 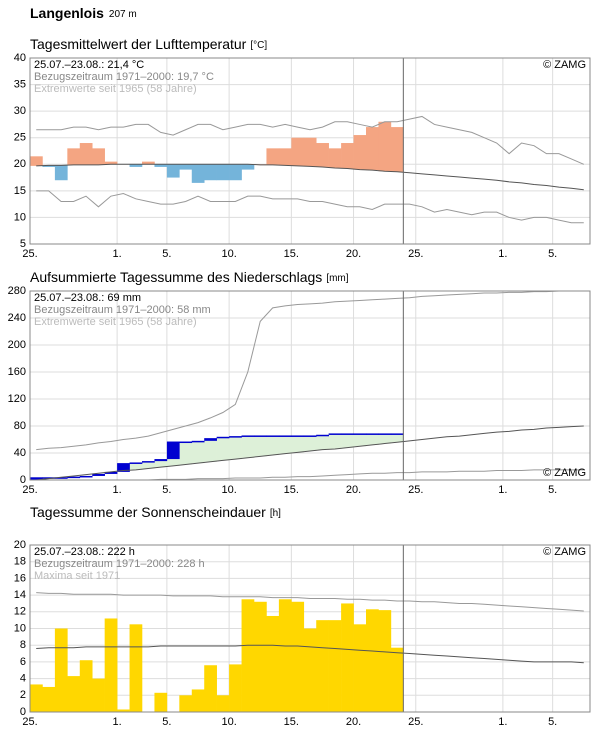 What do you see at coordinates (17, 399) in the screenshot?
I see `y-tick-label: 120` at bounding box center [17, 399].